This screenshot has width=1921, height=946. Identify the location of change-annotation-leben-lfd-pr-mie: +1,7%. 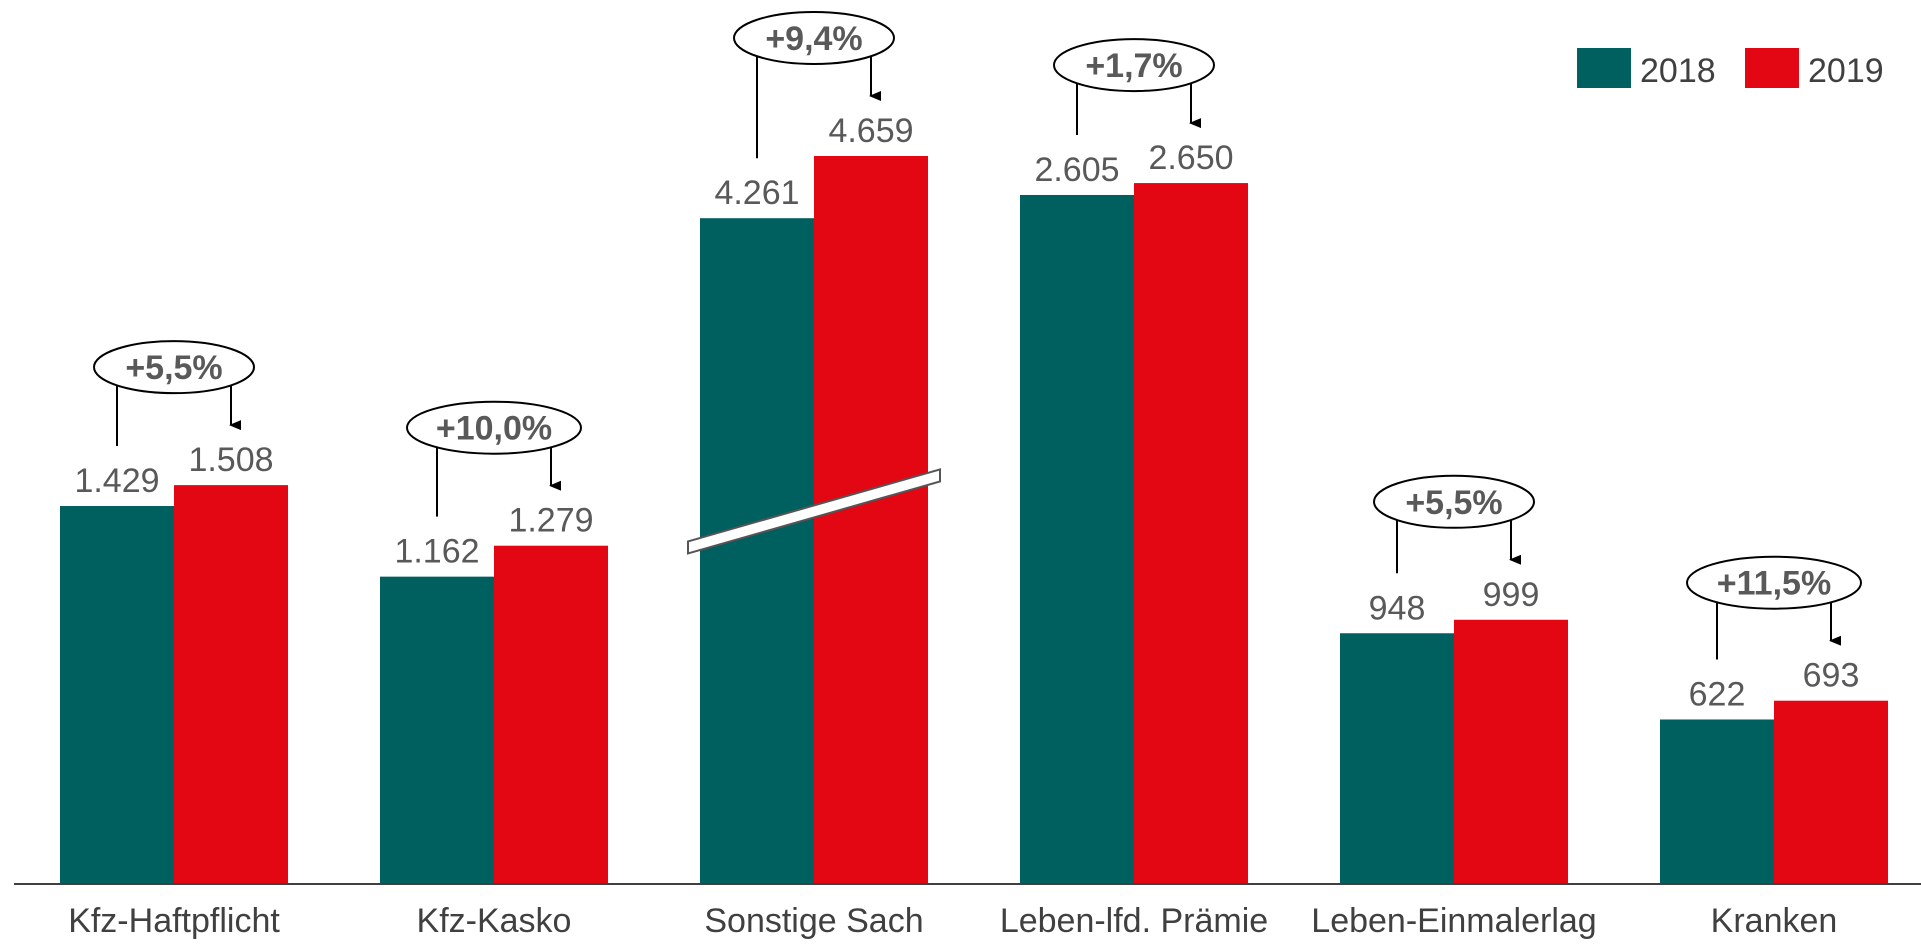
(1134, 86).